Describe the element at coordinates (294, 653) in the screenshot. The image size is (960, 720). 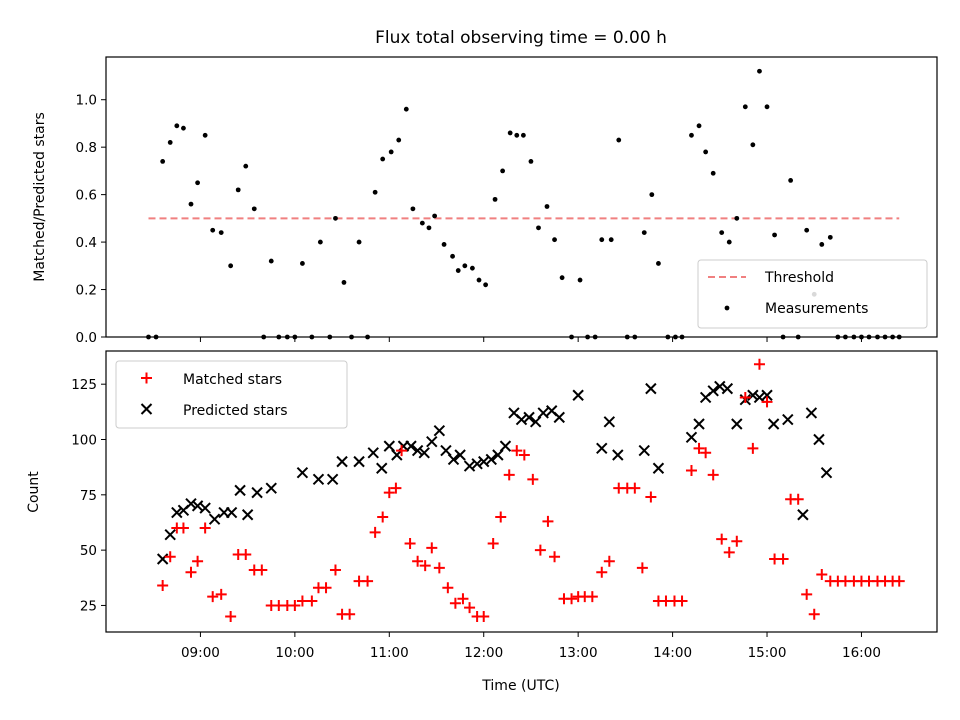
I see `count-x-tick-label: 10:00` at that location.